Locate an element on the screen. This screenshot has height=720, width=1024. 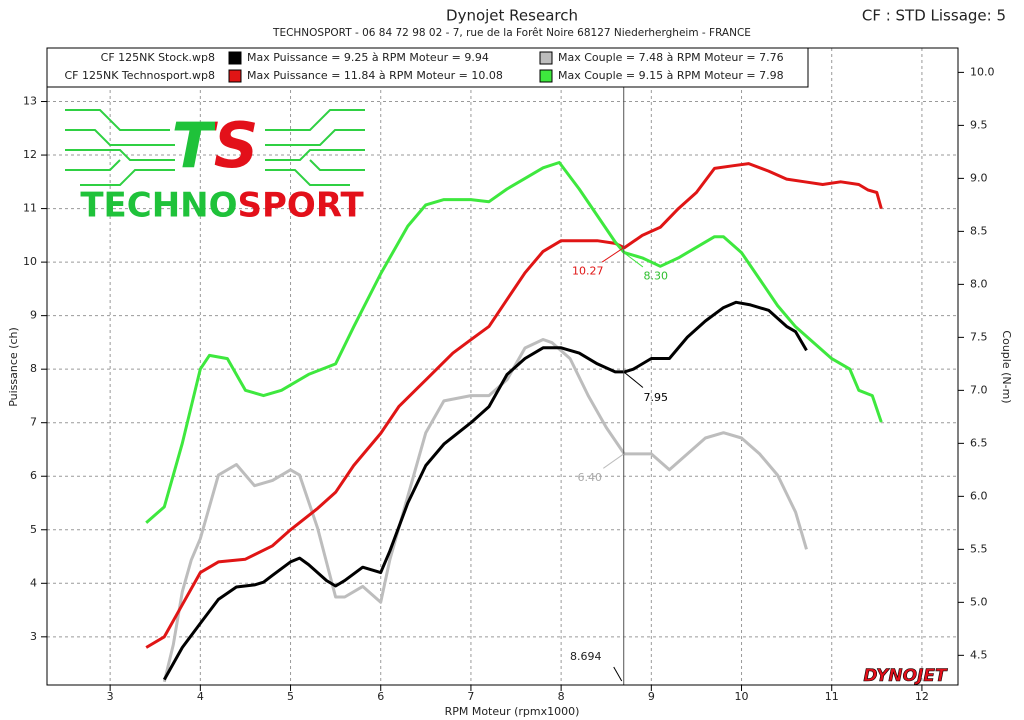
y-tick-label: 10 is located at coordinates (30, 261).